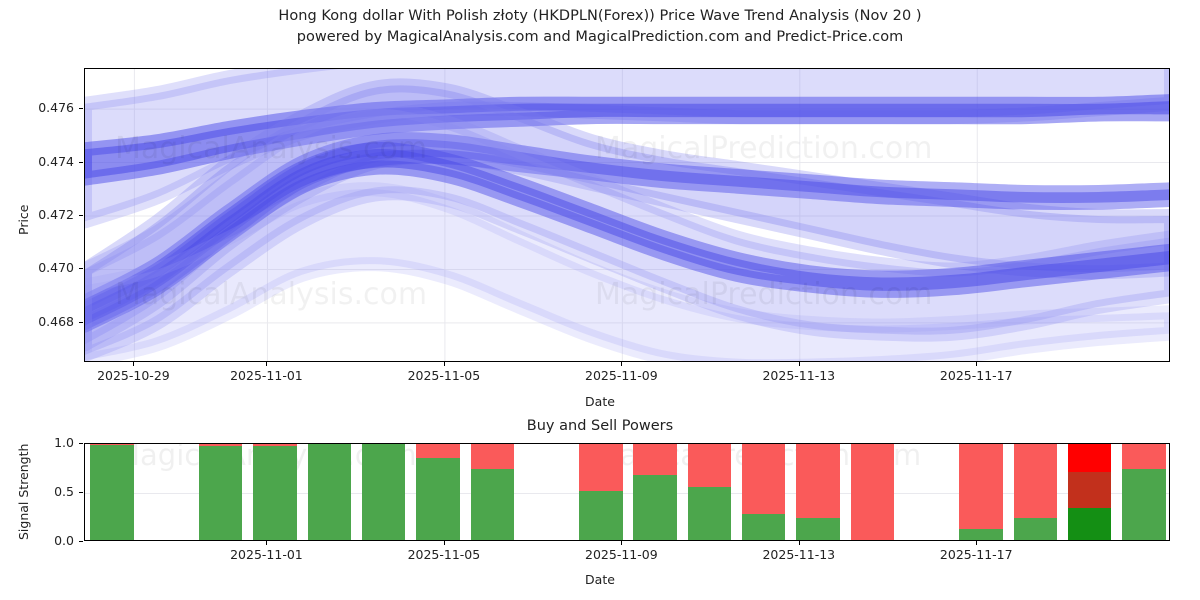 This screenshot has height=600, width=1200. What do you see at coordinates (621, 554) in the screenshot?
I see `bars-xtick-label: 2025-11-09` at bounding box center [621, 554].